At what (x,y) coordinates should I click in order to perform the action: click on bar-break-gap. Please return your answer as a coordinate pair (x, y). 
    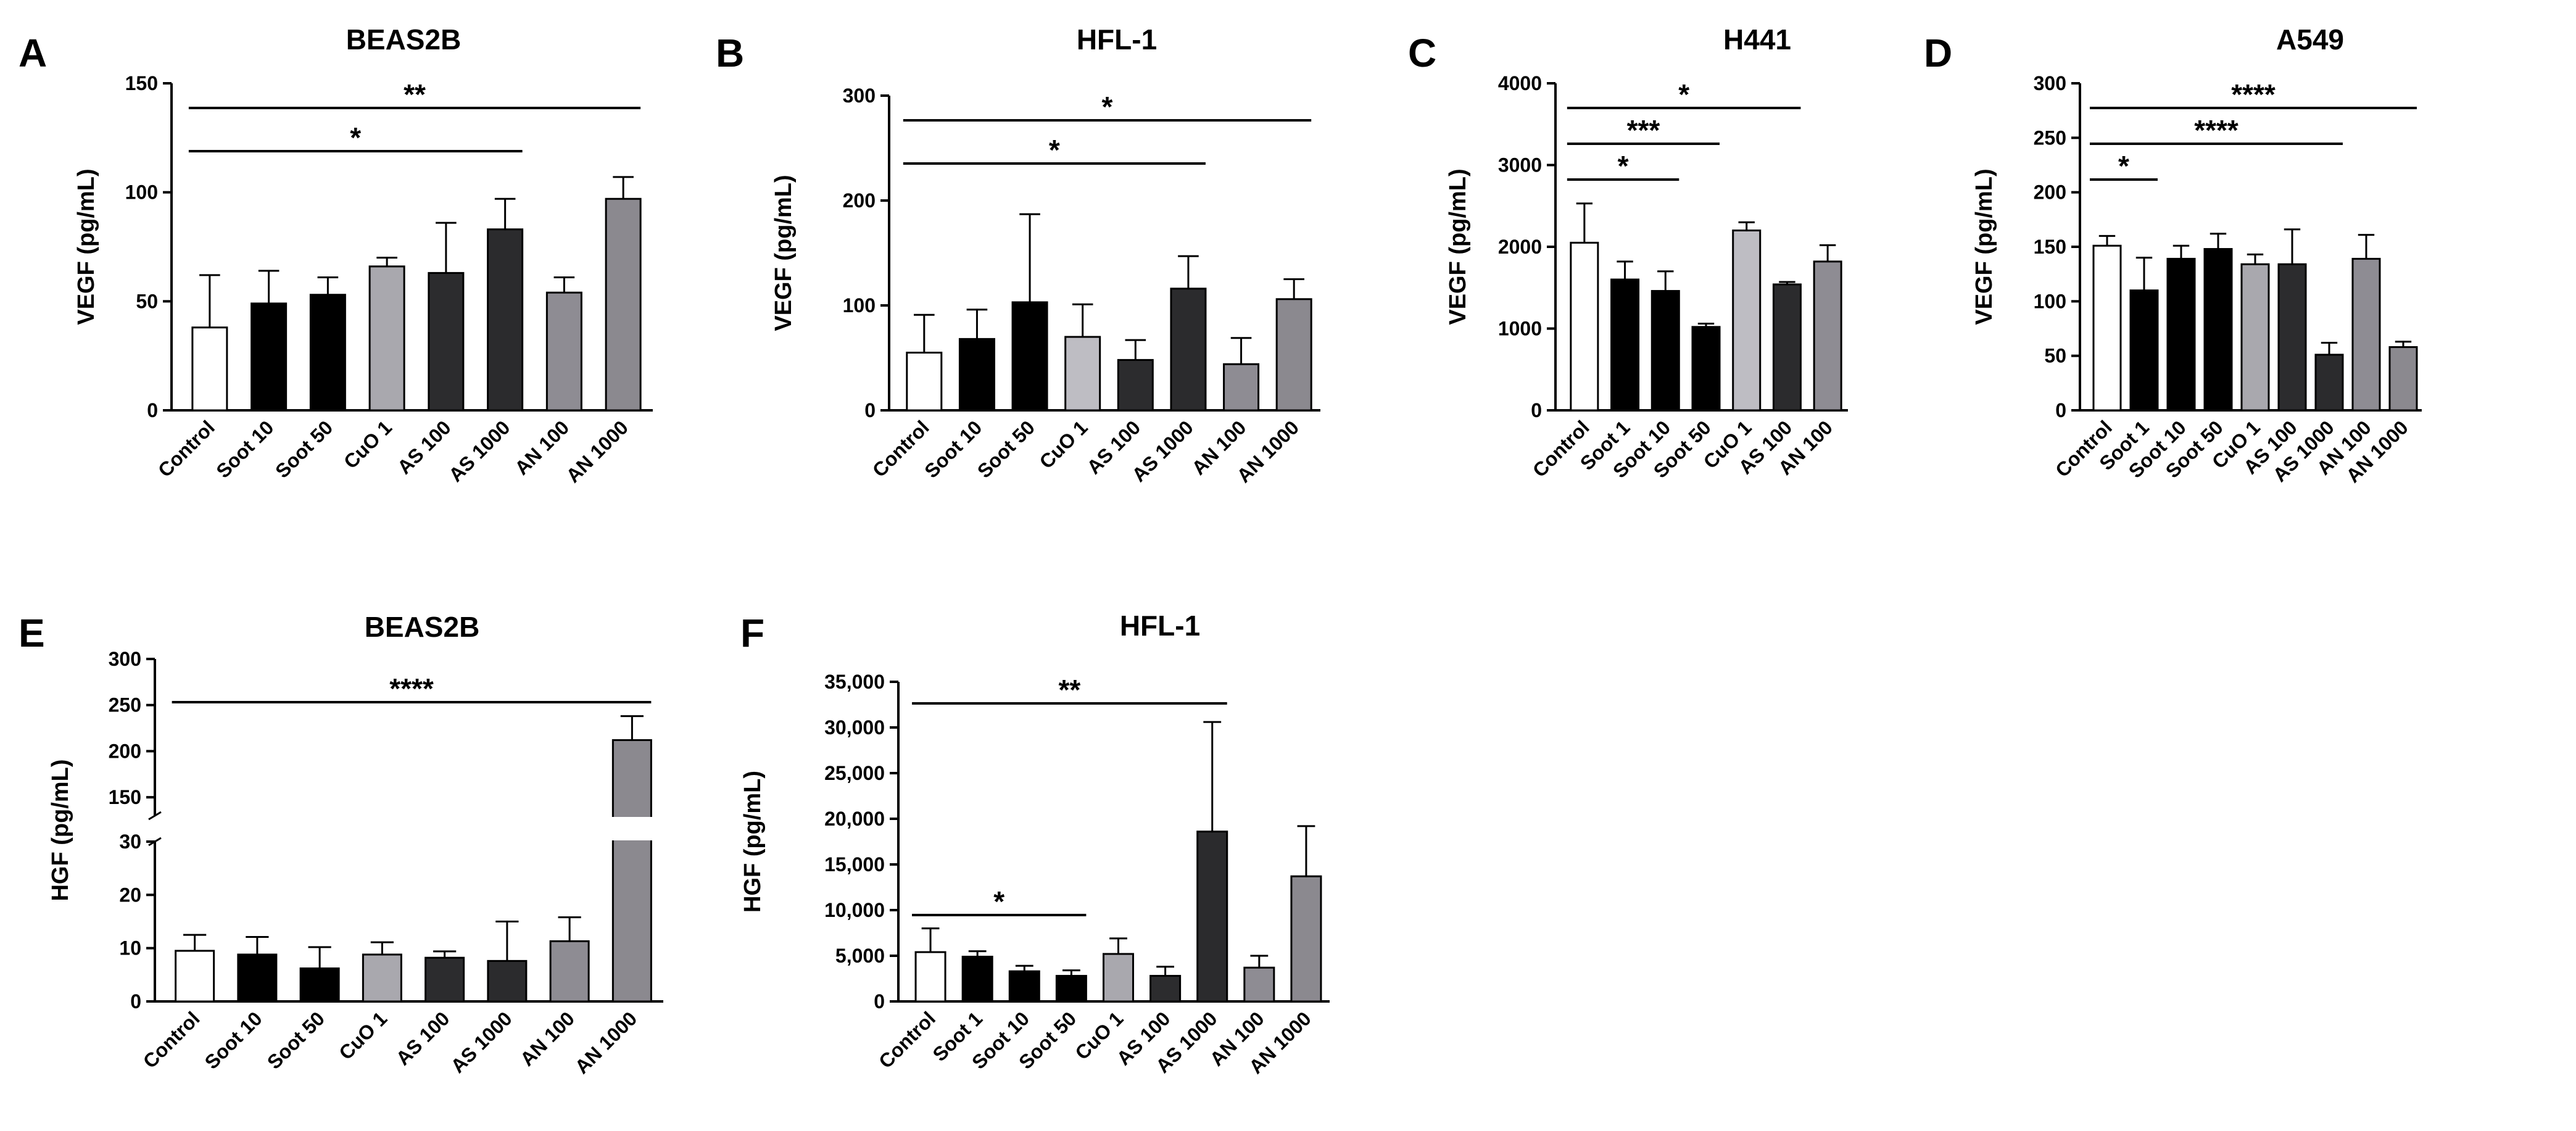
    Looking at the image, I should click on (632, 828).